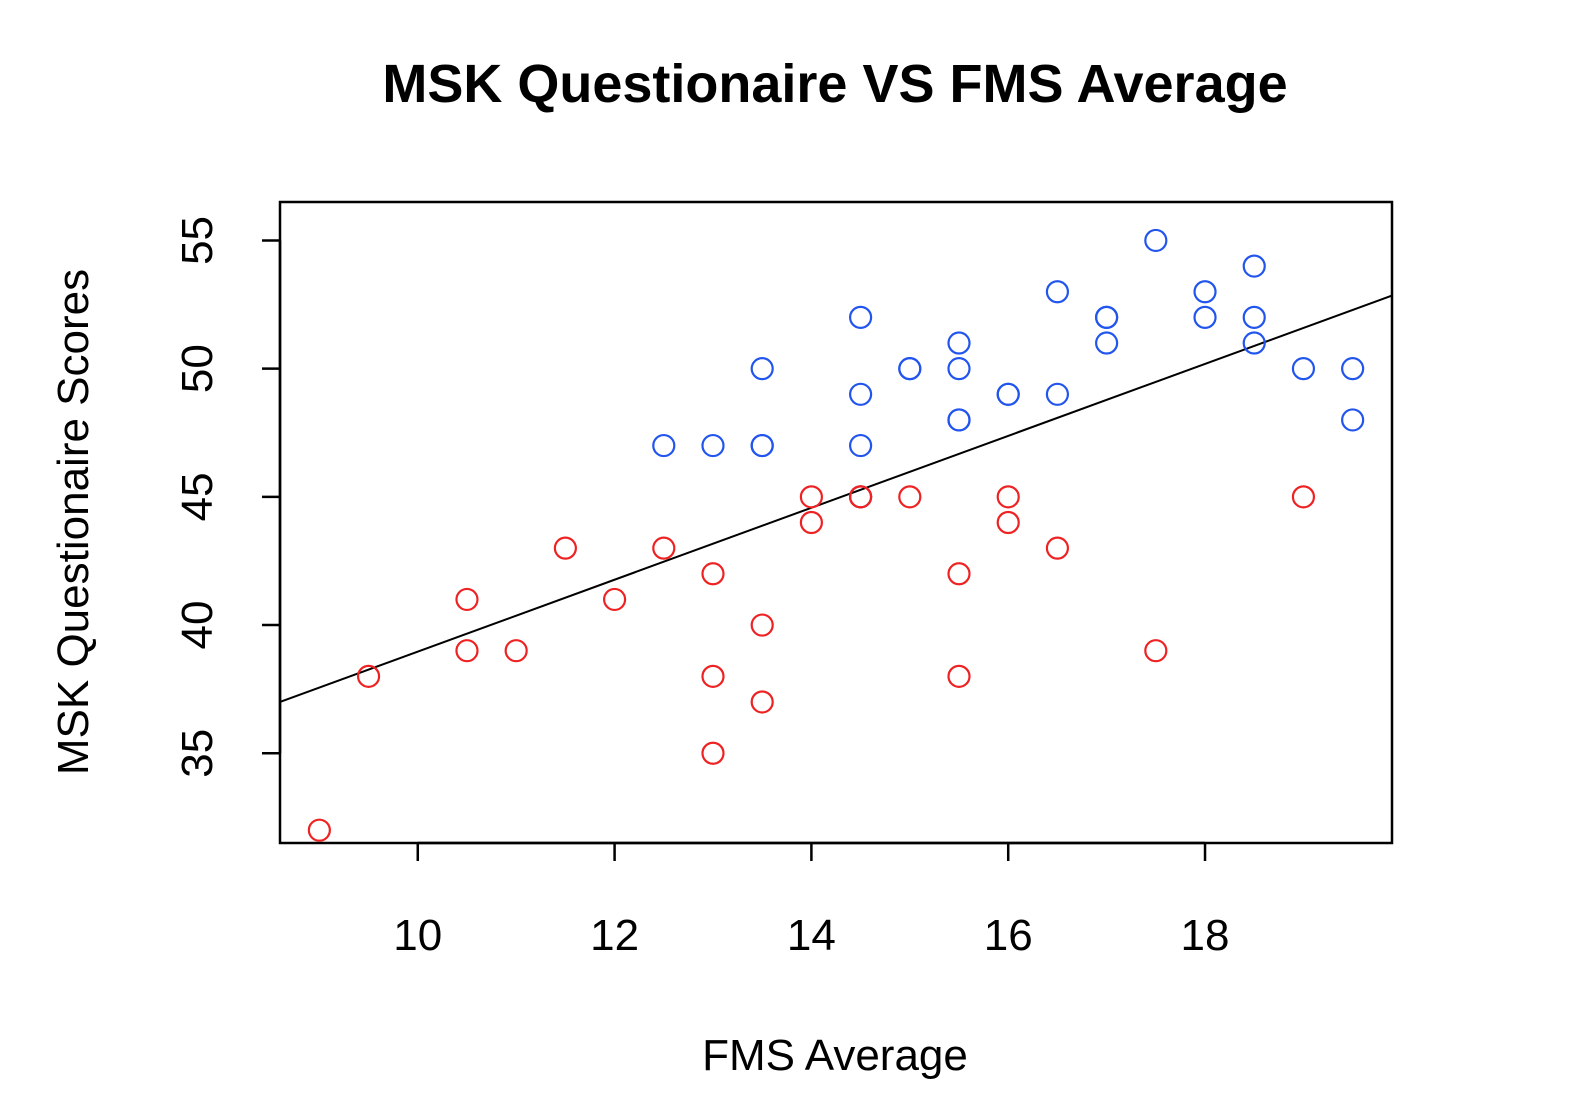 Image resolution: width=1580 pixels, height=1094 pixels. Describe the element at coordinates (417, 935) in the screenshot. I see `x-tick-label: 10` at that location.